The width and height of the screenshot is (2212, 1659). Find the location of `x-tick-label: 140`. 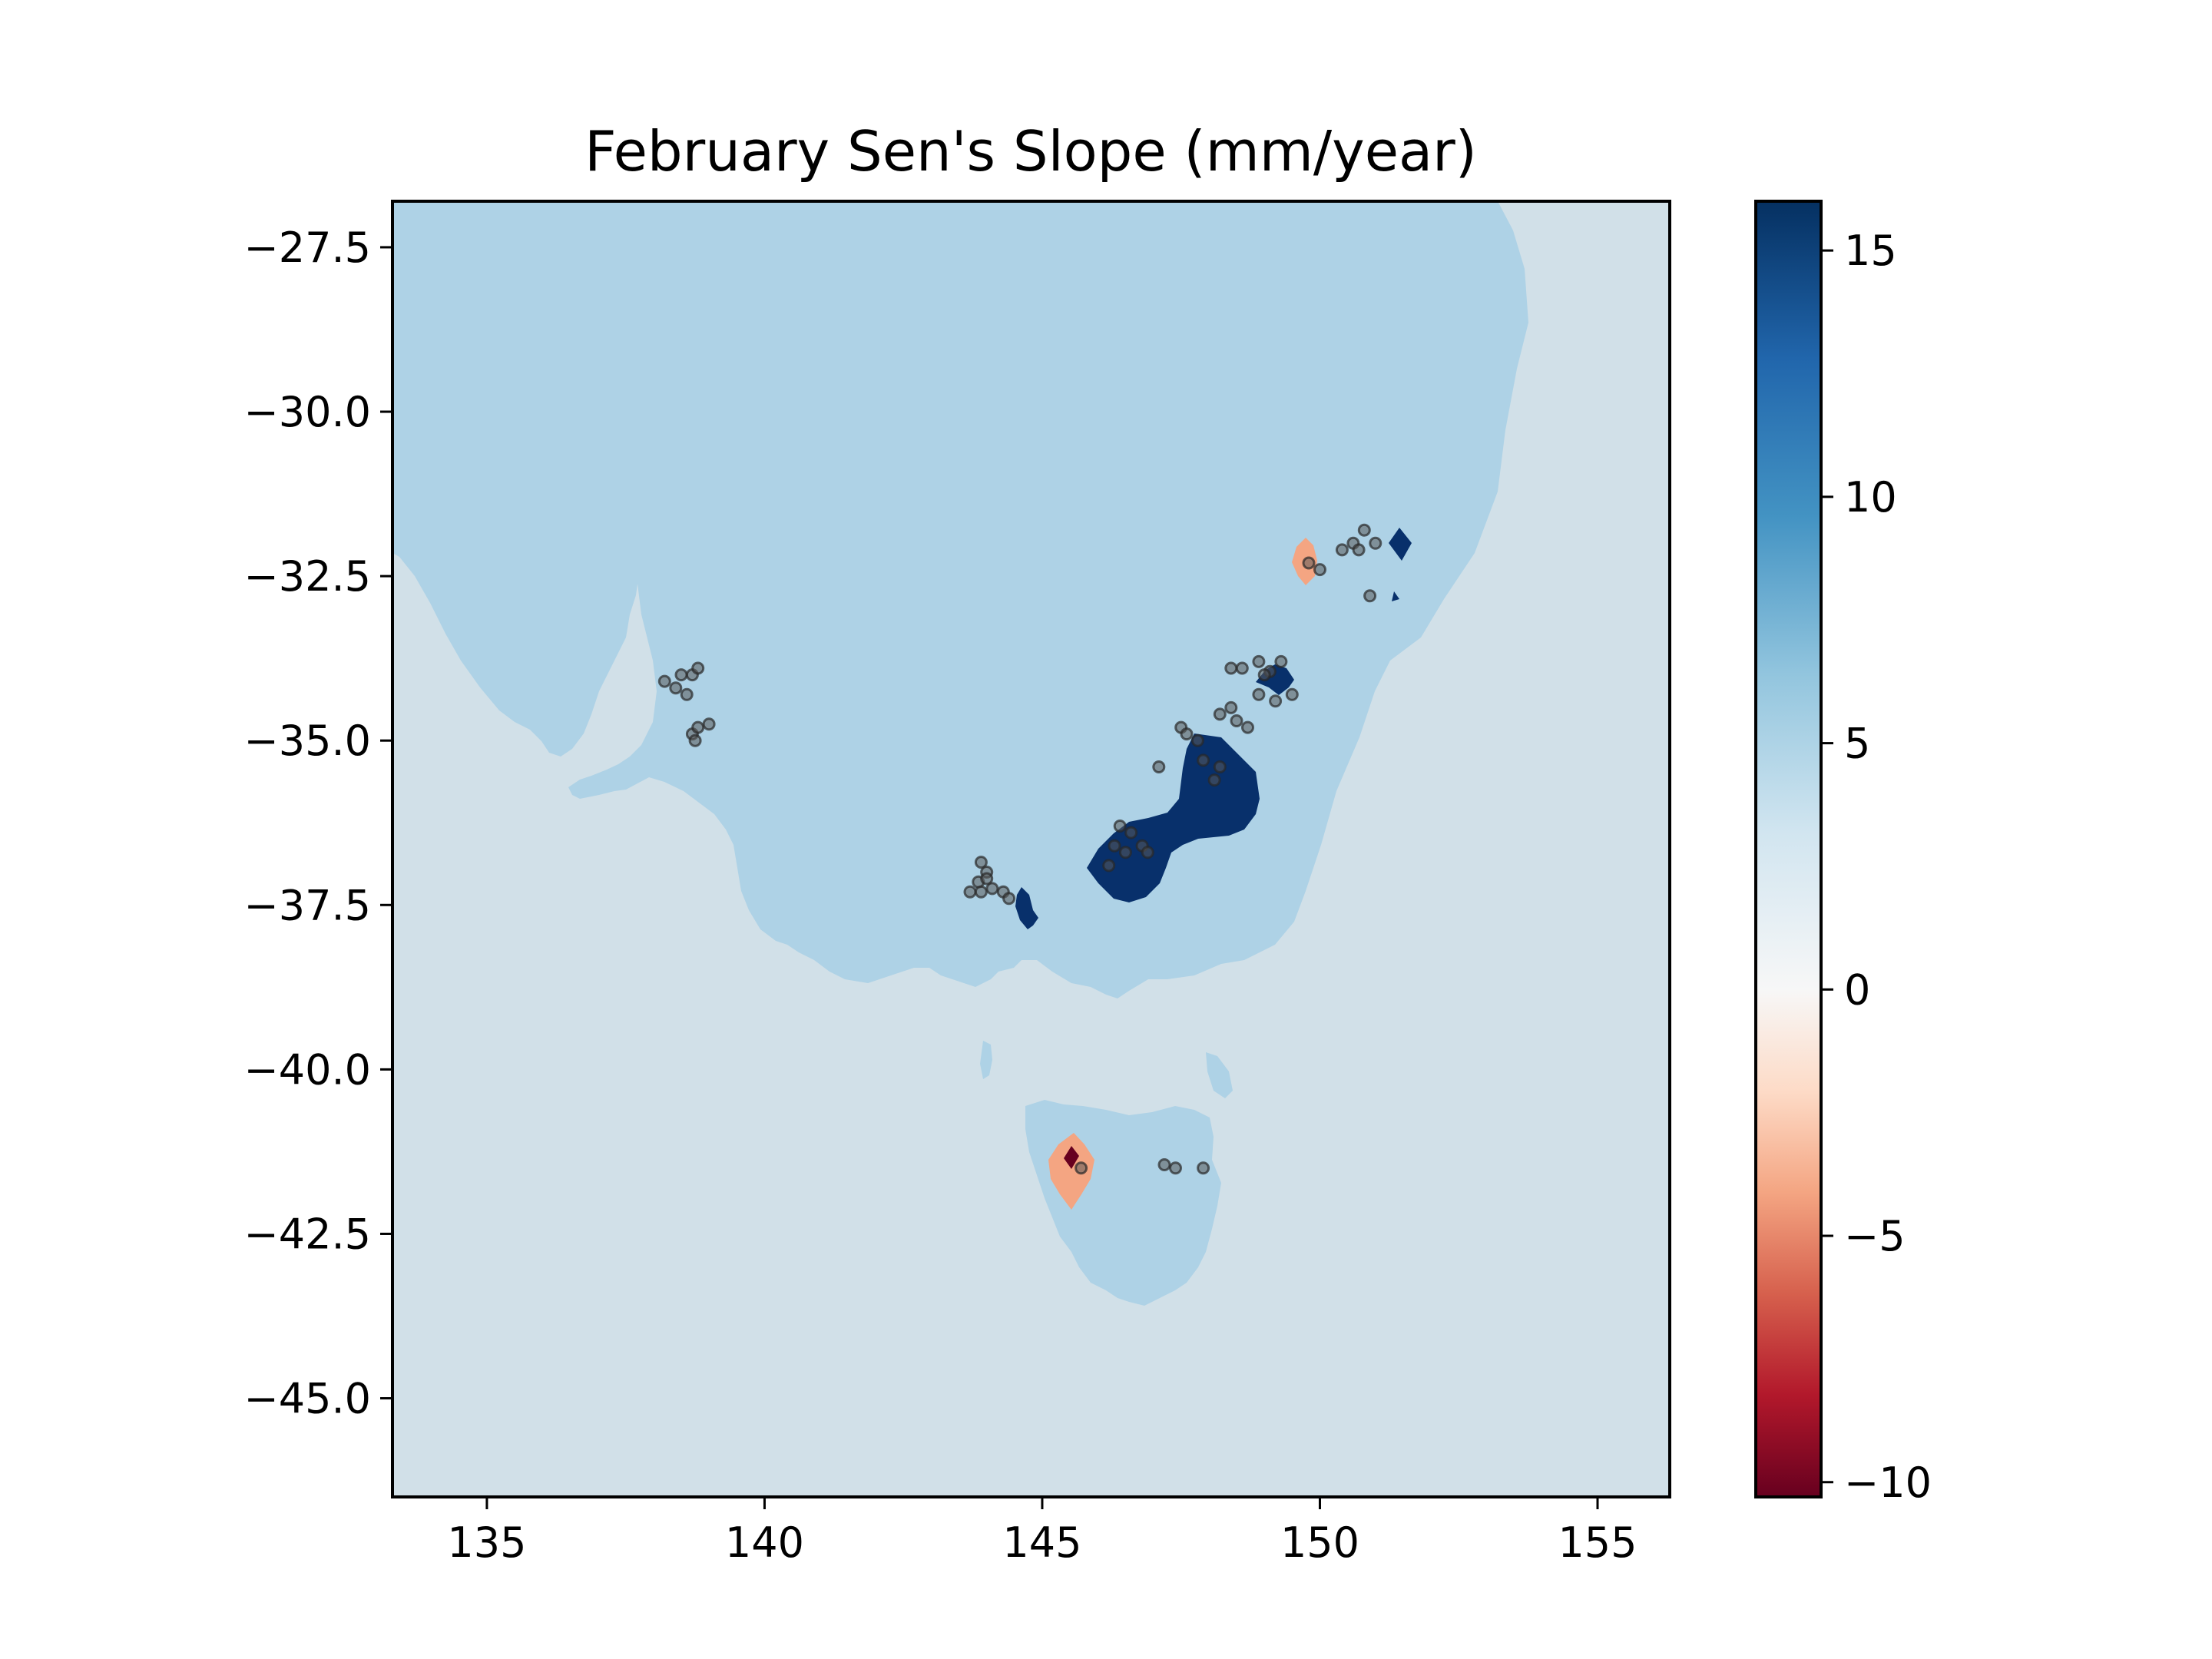

x-tick-label: 140 is located at coordinates (764, 1543).